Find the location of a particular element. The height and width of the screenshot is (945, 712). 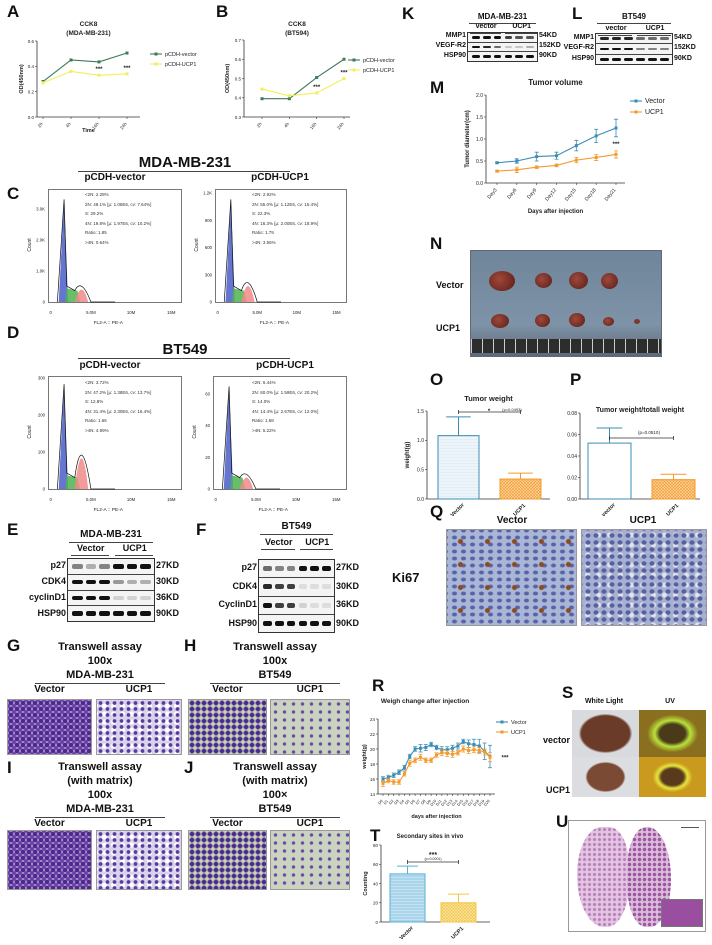

legend-label: Vector is located at coordinates (655, 101).